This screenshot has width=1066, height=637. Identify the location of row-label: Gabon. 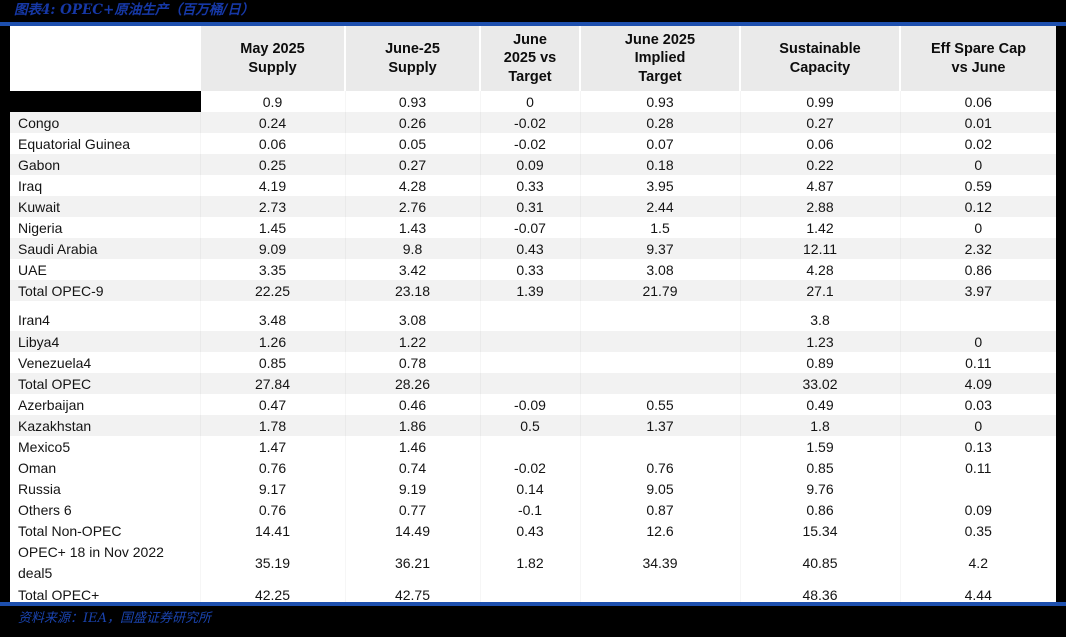
(39, 164).